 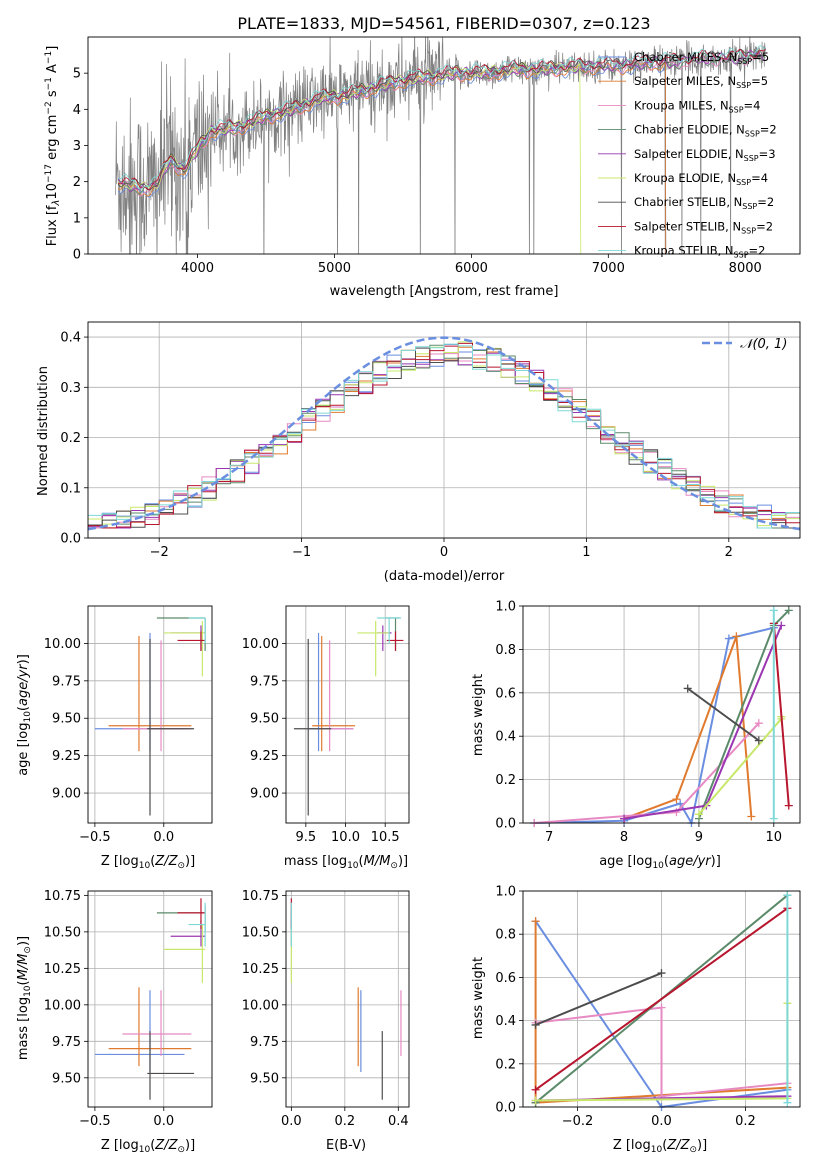 I want to click on histogram-salpeter-stelib, so click(x=444, y=435).